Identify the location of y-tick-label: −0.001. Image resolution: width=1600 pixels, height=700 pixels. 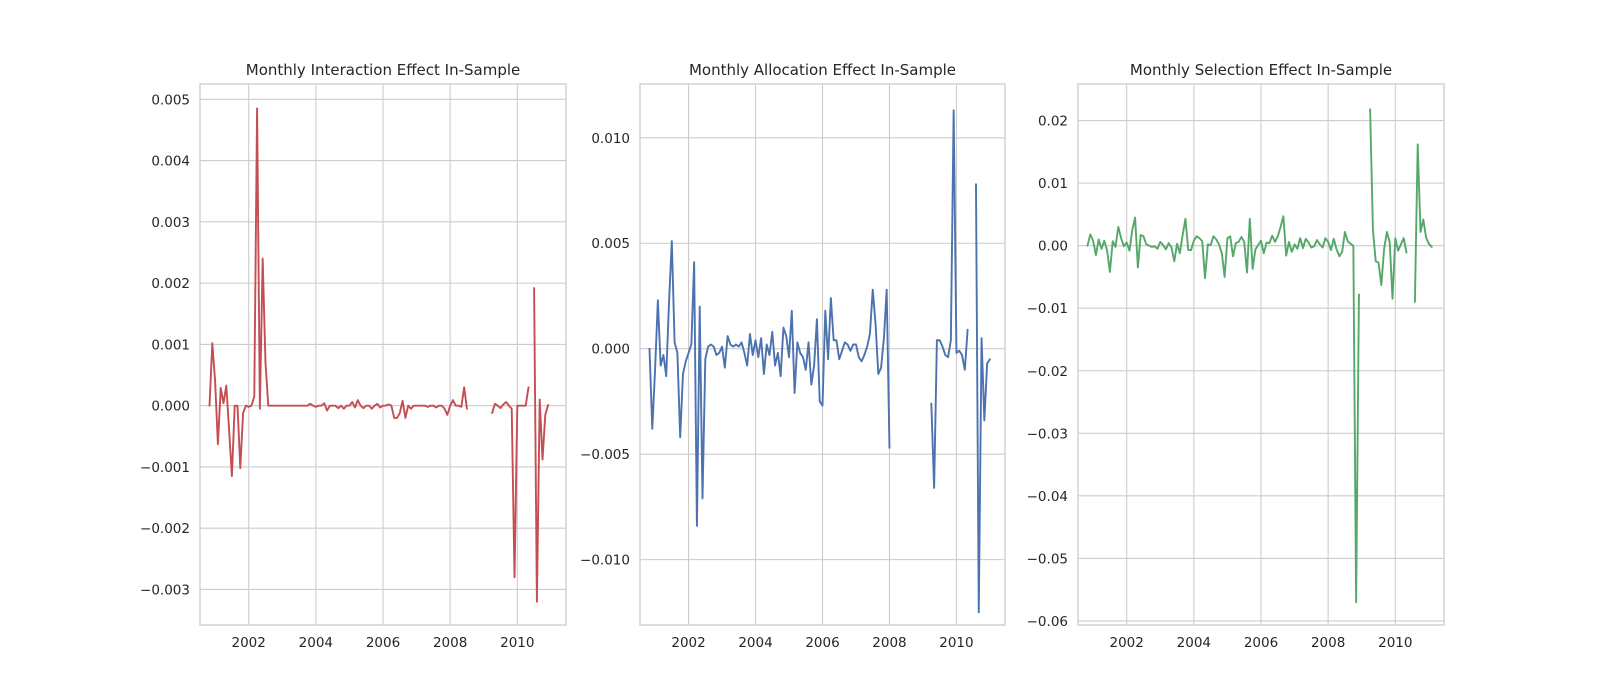
(165, 468).